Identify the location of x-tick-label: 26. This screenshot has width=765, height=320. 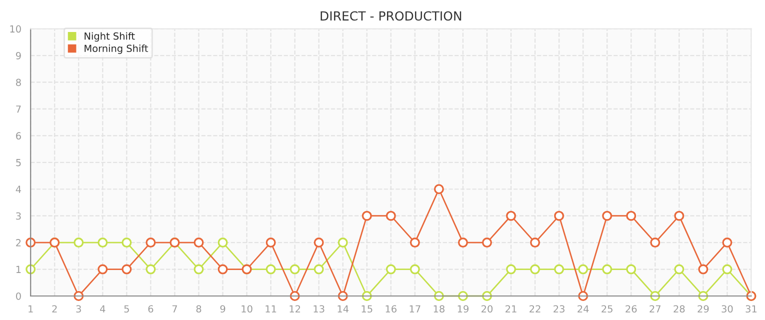
(631, 309).